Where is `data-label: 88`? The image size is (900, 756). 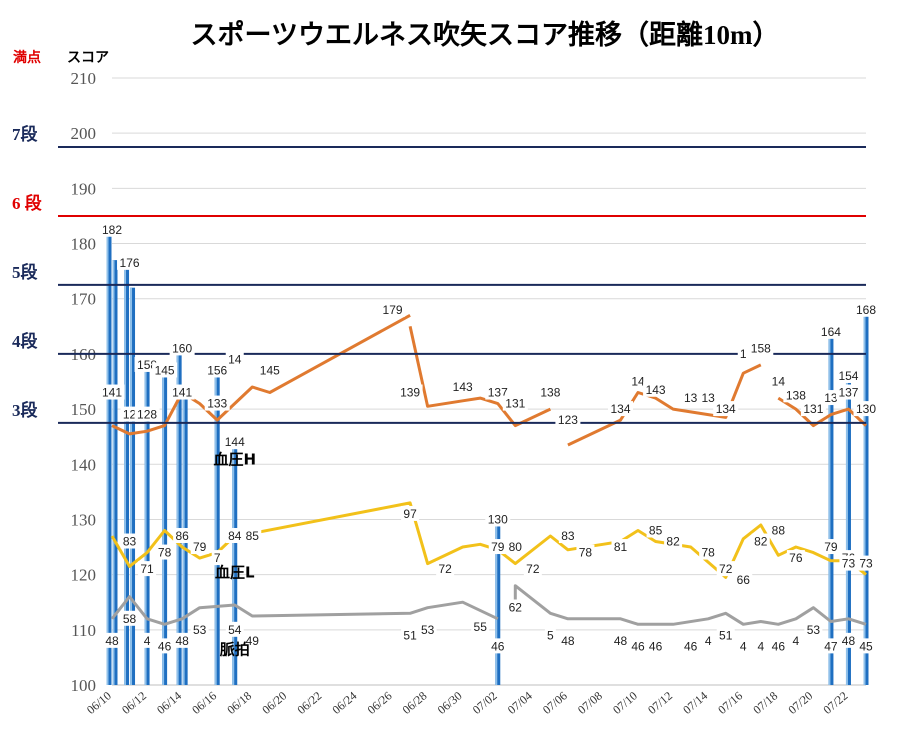 data-label: 88 is located at coordinates (779, 530).